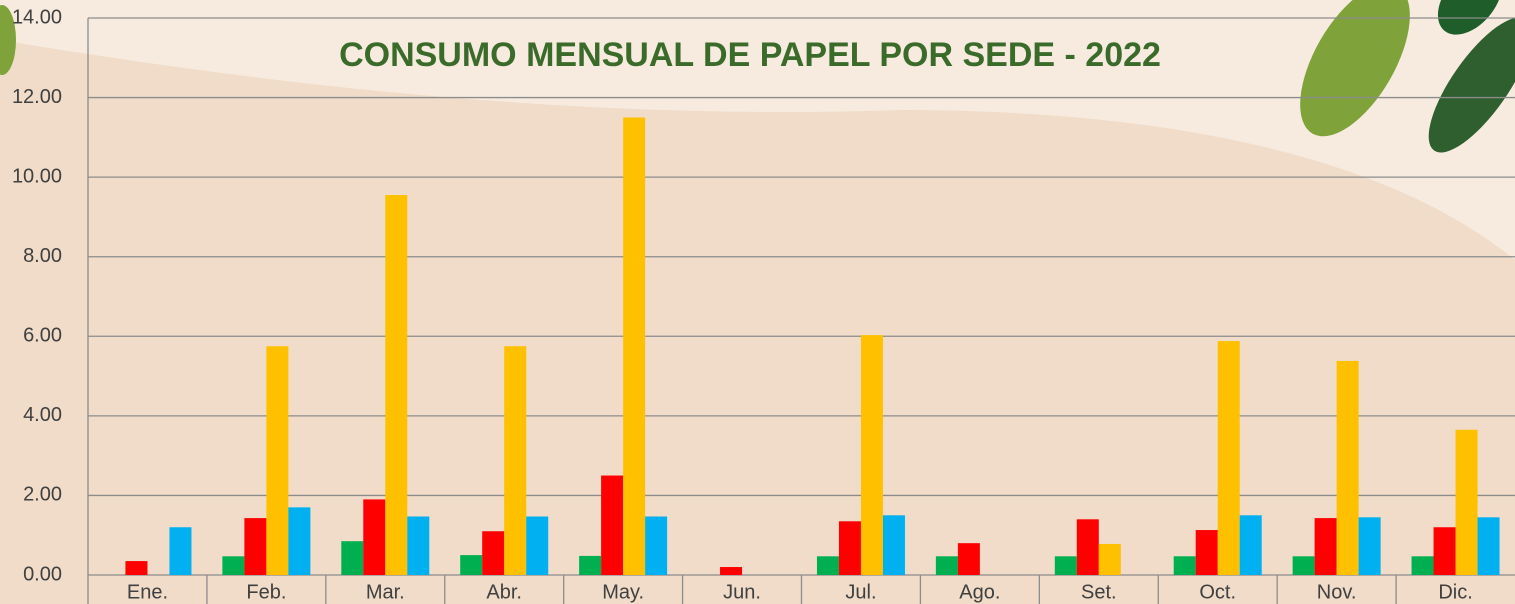  Describe the element at coordinates (147, 592) in the screenshot. I see `x-tick-label: Ene.` at that location.